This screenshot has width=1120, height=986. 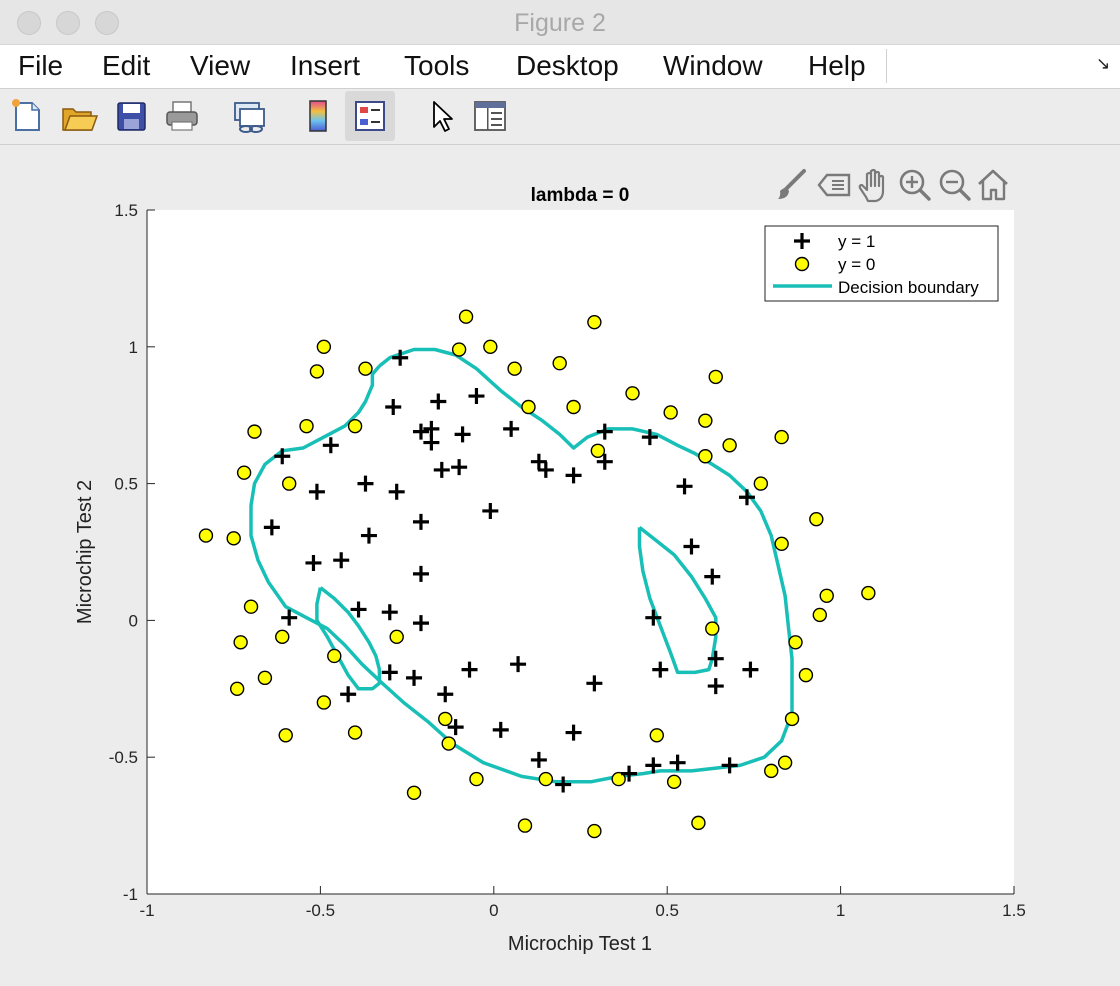 What do you see at coordinates (955, 185) in the screenshot?
I see `zoom-out-icon` at bounding box center [955, 185].